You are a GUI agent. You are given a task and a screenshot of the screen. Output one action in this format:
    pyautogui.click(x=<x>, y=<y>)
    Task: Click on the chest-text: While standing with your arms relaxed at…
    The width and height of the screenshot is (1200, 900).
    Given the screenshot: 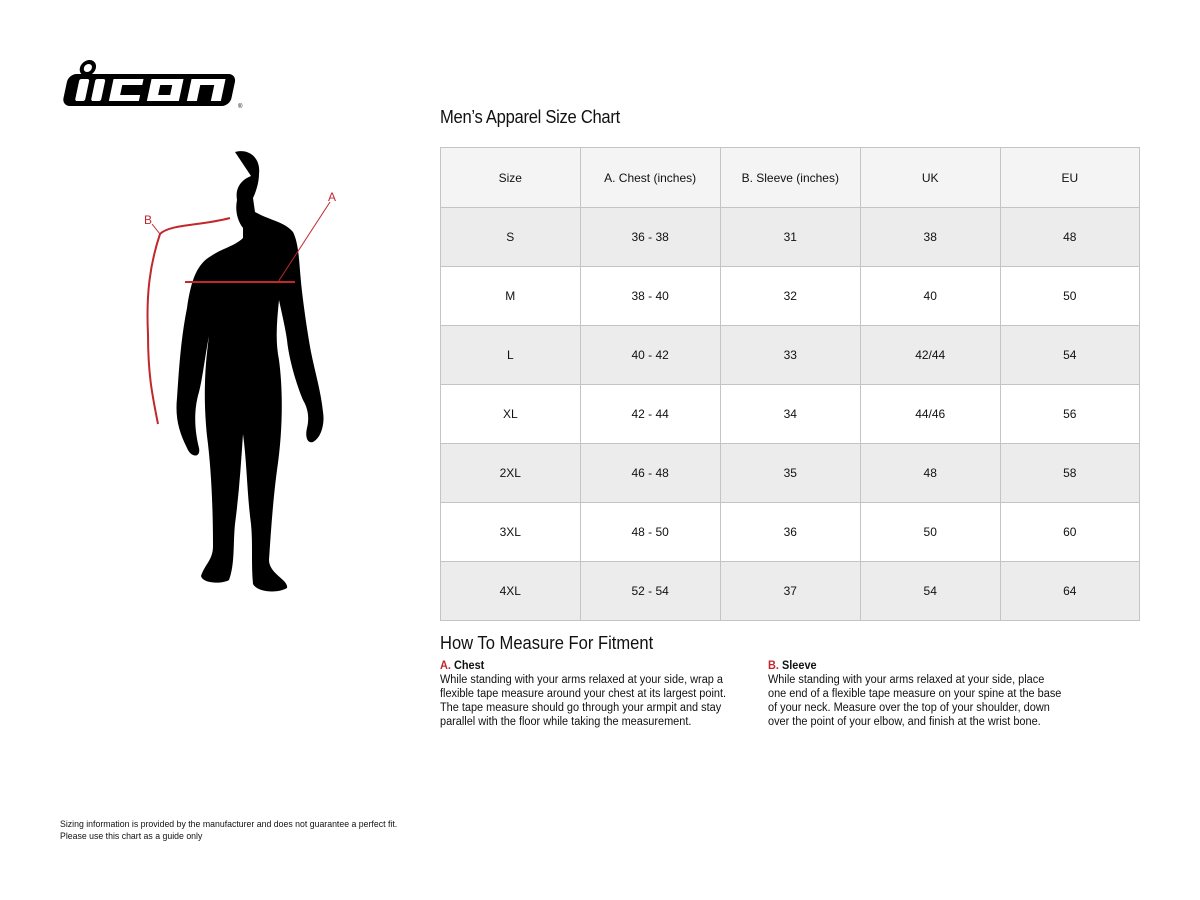 What is the action you would take?
    pyautogui.click(x=583, y=701)
    